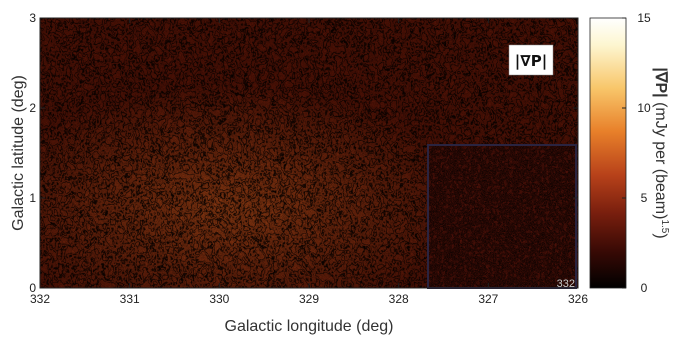 This screenshot has height=337, width=674. What do you see at coordinates (502, 216) in the screenshot?
I see `inset-panel` at bounding box center [502, 216].